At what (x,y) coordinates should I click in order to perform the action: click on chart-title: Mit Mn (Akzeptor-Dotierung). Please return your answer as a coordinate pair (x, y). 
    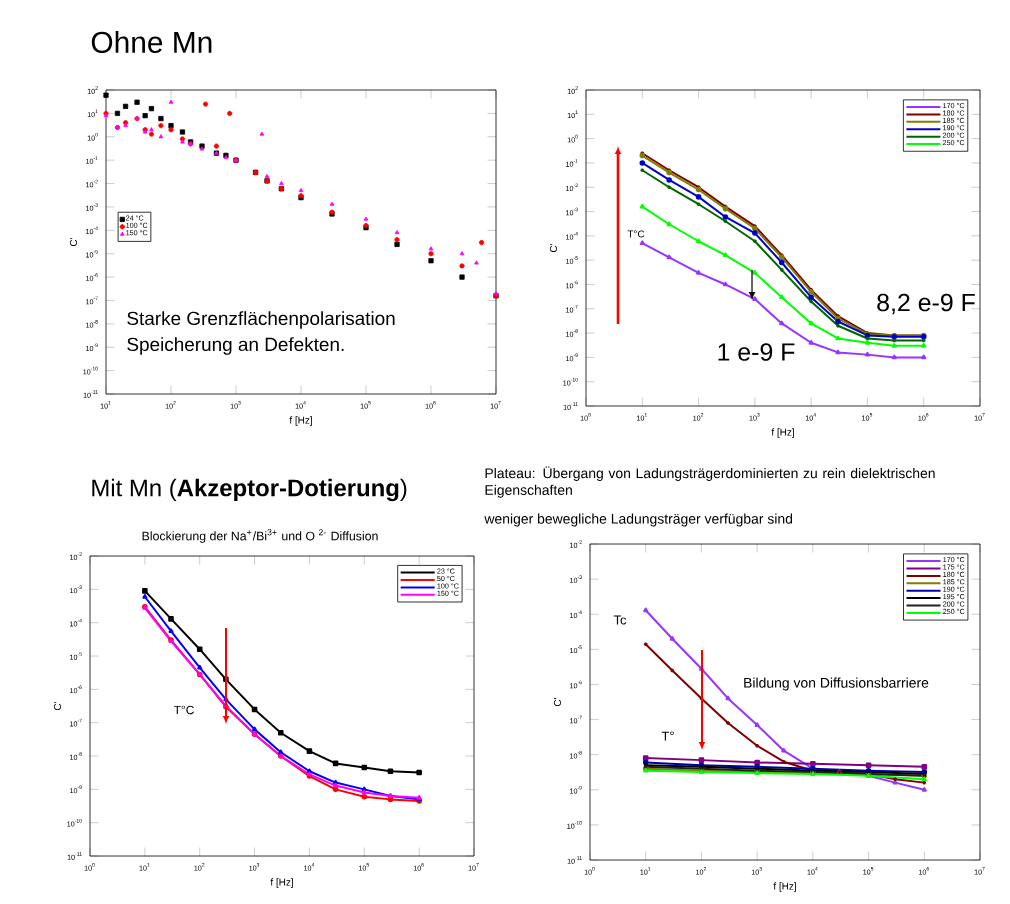
    Looking at the image, I should click on (249, 490).